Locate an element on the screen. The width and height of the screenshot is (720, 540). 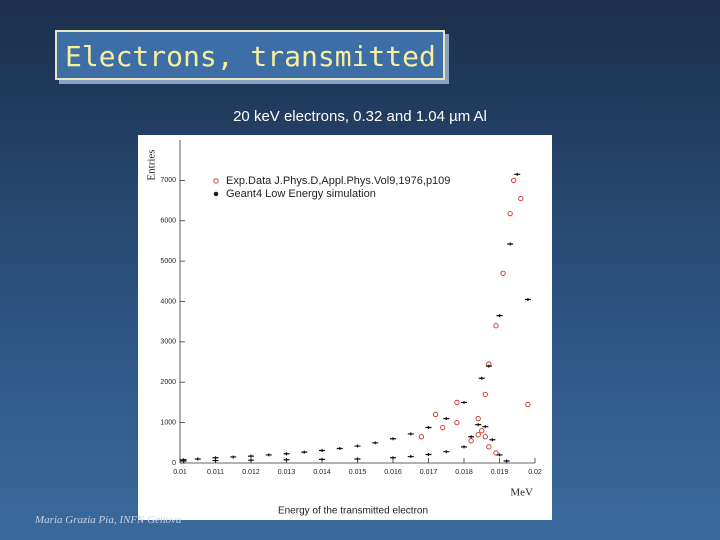
chart-subtitle: 20 keV electrons, 0.32 and 1.04 µm Al is located at coordinates (360, 116).